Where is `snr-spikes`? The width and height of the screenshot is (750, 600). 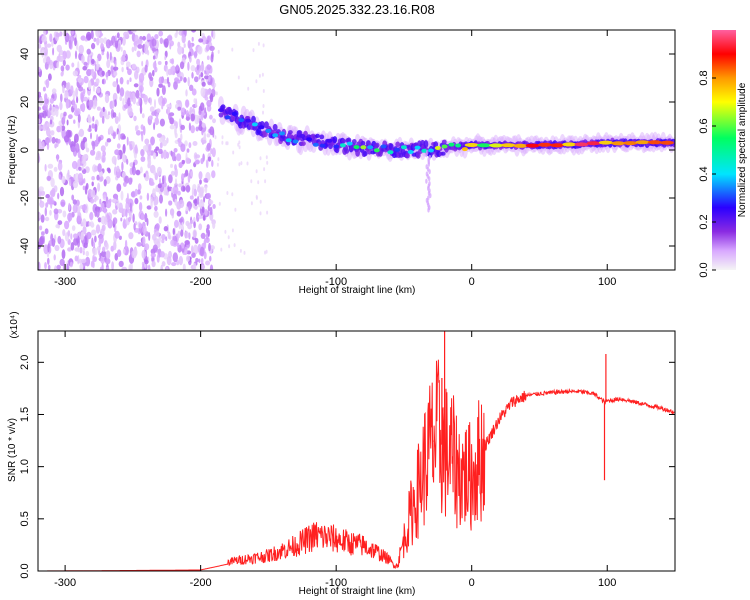 snr-spikes is located at coordinates (520, 406).